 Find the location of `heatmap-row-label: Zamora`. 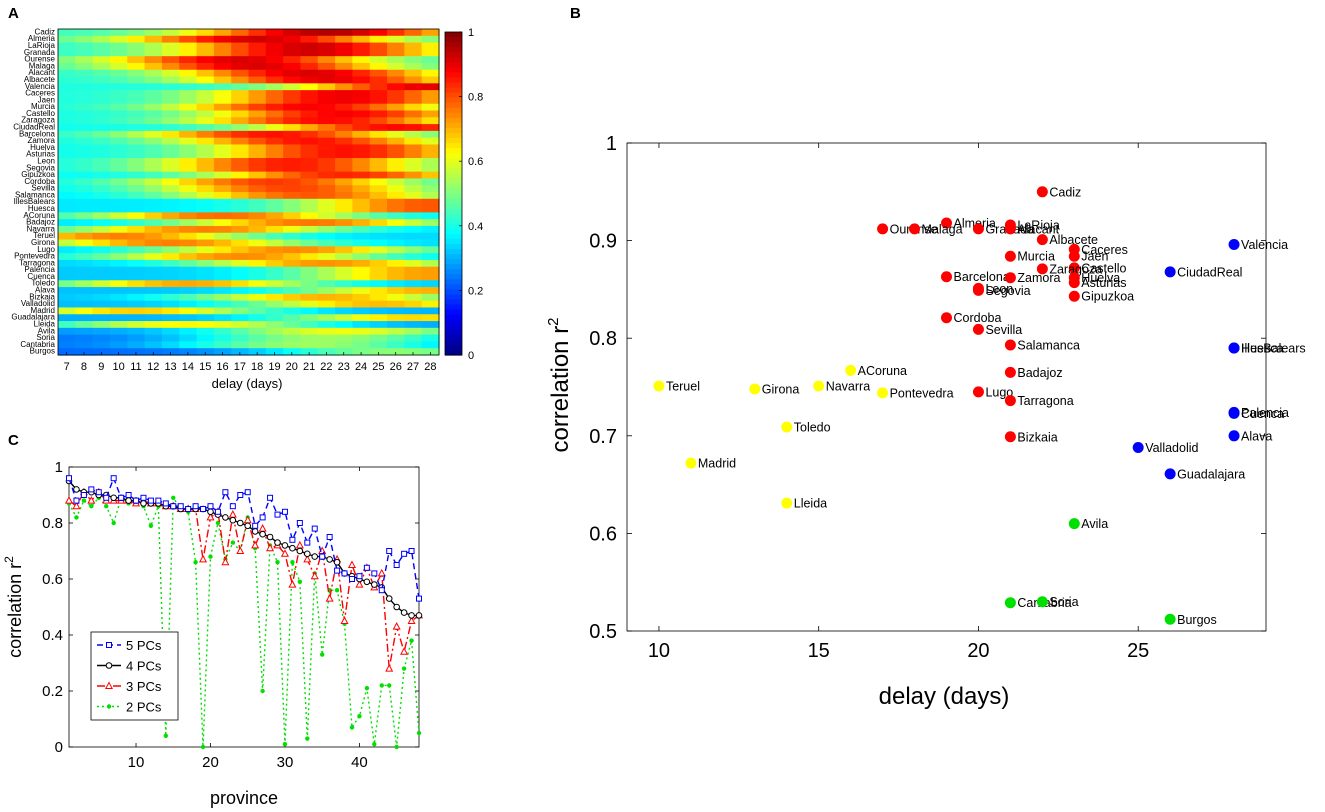

heatmap-row-label: Zamora is located at coordinates (41, 140).